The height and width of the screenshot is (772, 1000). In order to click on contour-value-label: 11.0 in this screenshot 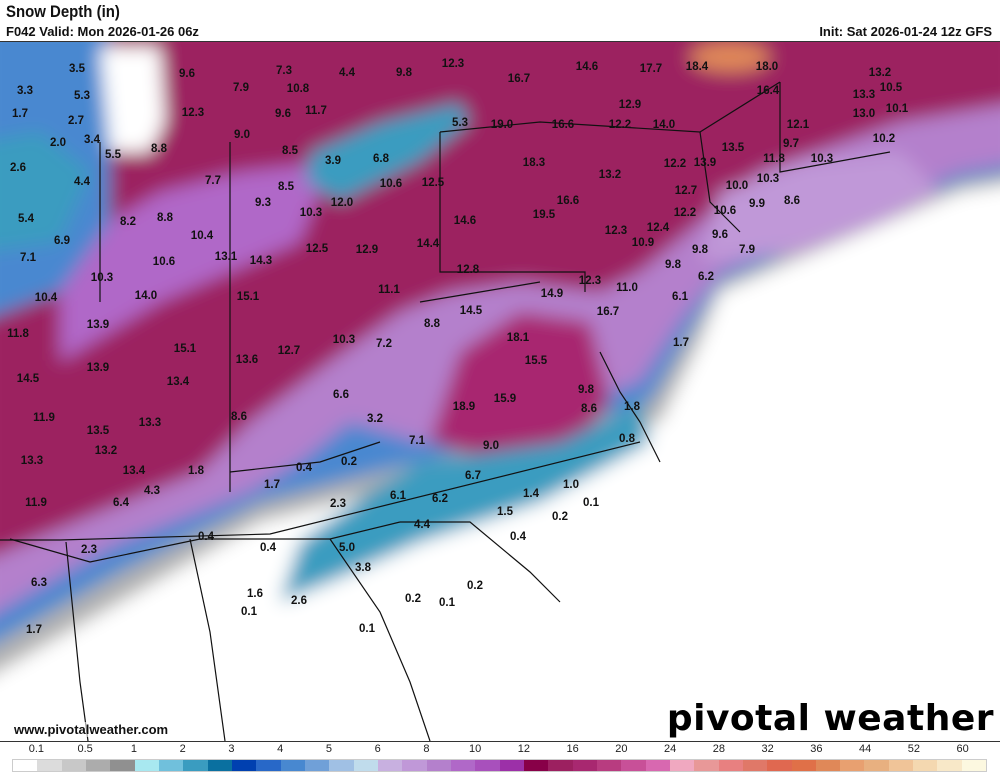, I will do `click(627, 288)`.